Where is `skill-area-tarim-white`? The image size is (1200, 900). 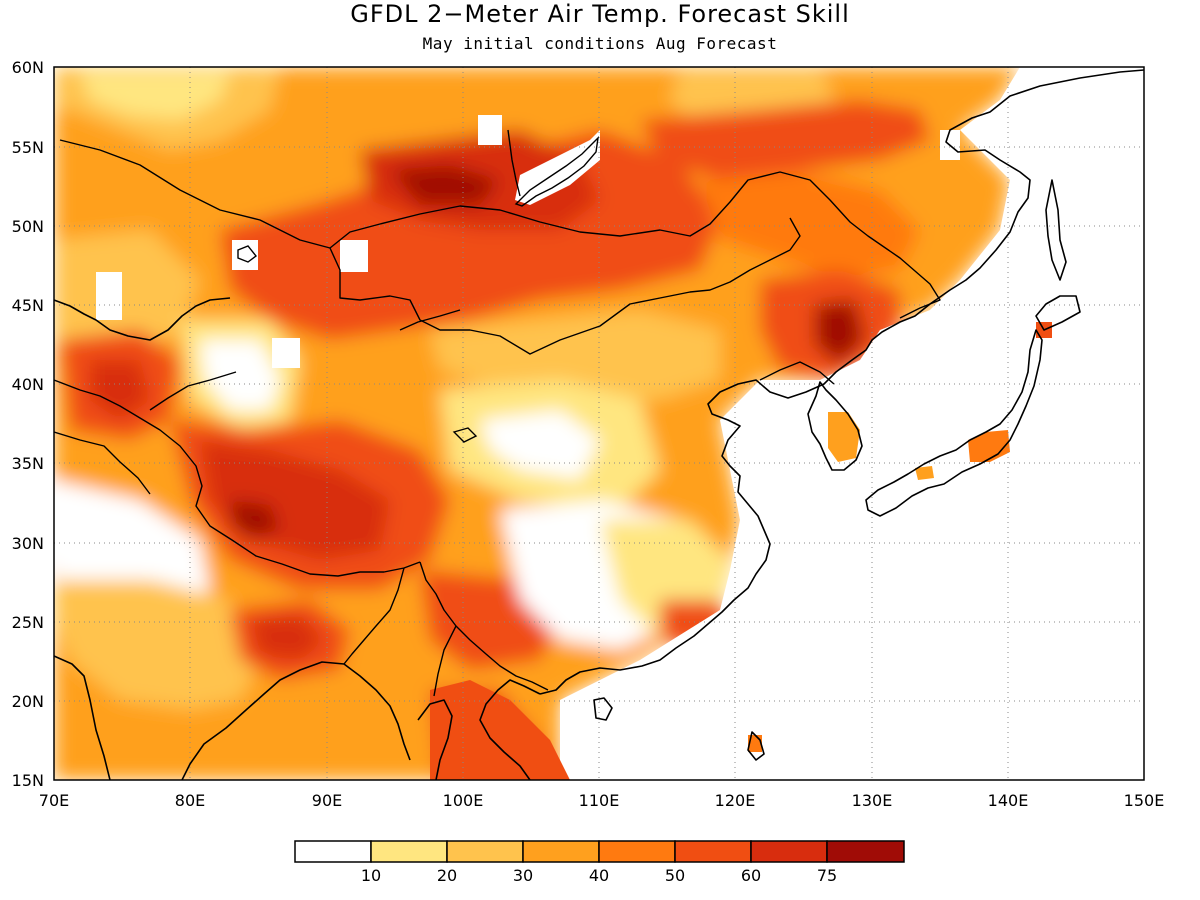
skill-area-tarim-white is located at coordinates (240, 375).